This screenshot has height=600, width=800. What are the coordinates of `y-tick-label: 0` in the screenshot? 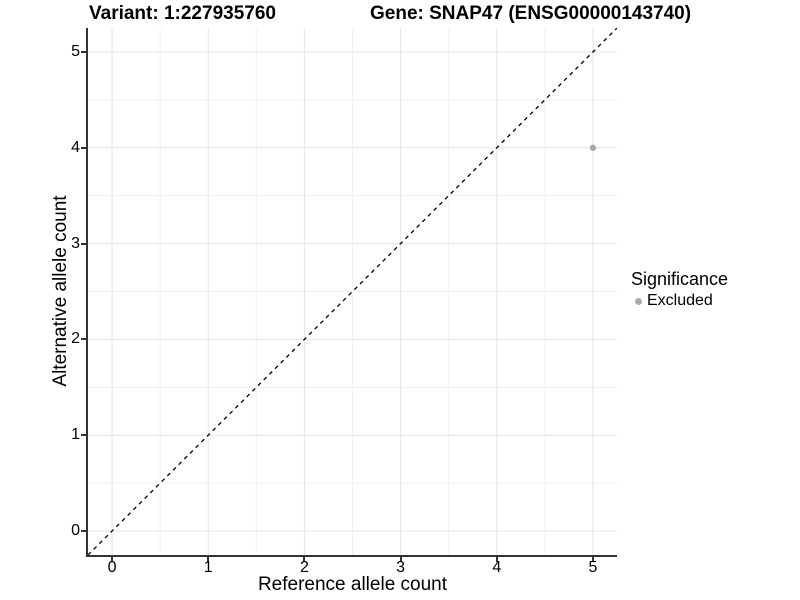 It's located at (75, 531).